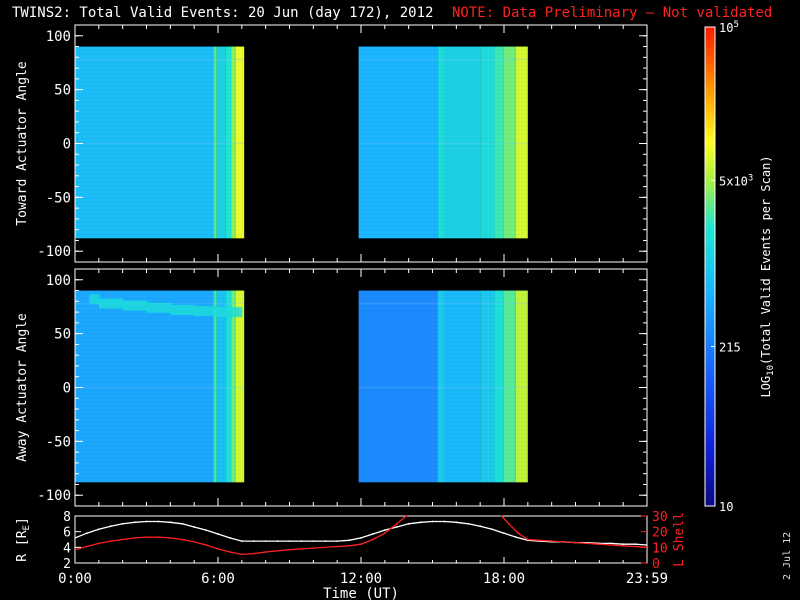 The width and height of the screenshot is (800, 600). I want to click on orbit-ytick-right-label: 0, so click(656, 564).